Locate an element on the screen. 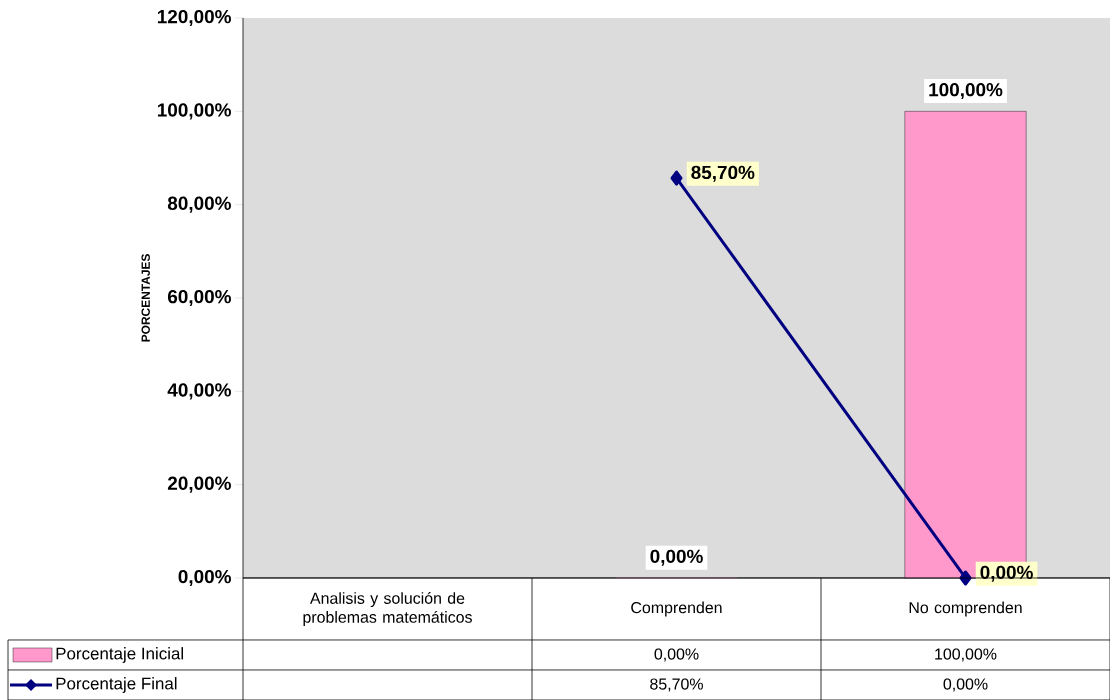 Image resolution: width=1110 pixels, height=700 pixels. legend-label: Porcentaje Inicial is located at coordinates (120, 655).